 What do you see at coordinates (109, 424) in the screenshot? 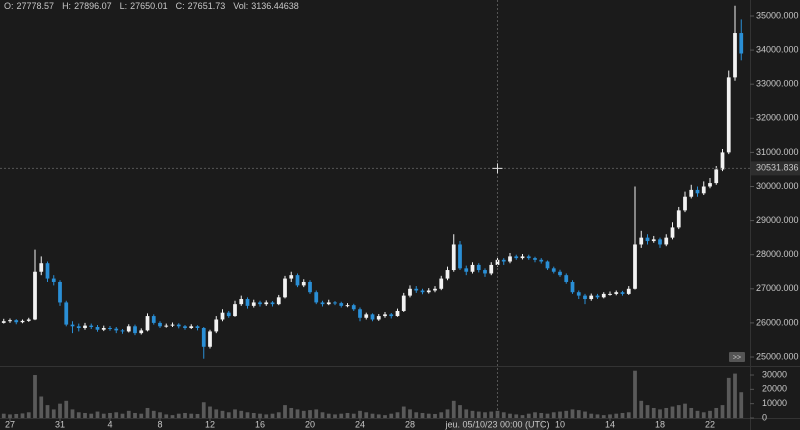
I see `x-tick-label: 4` at bounding box center [109, 424].